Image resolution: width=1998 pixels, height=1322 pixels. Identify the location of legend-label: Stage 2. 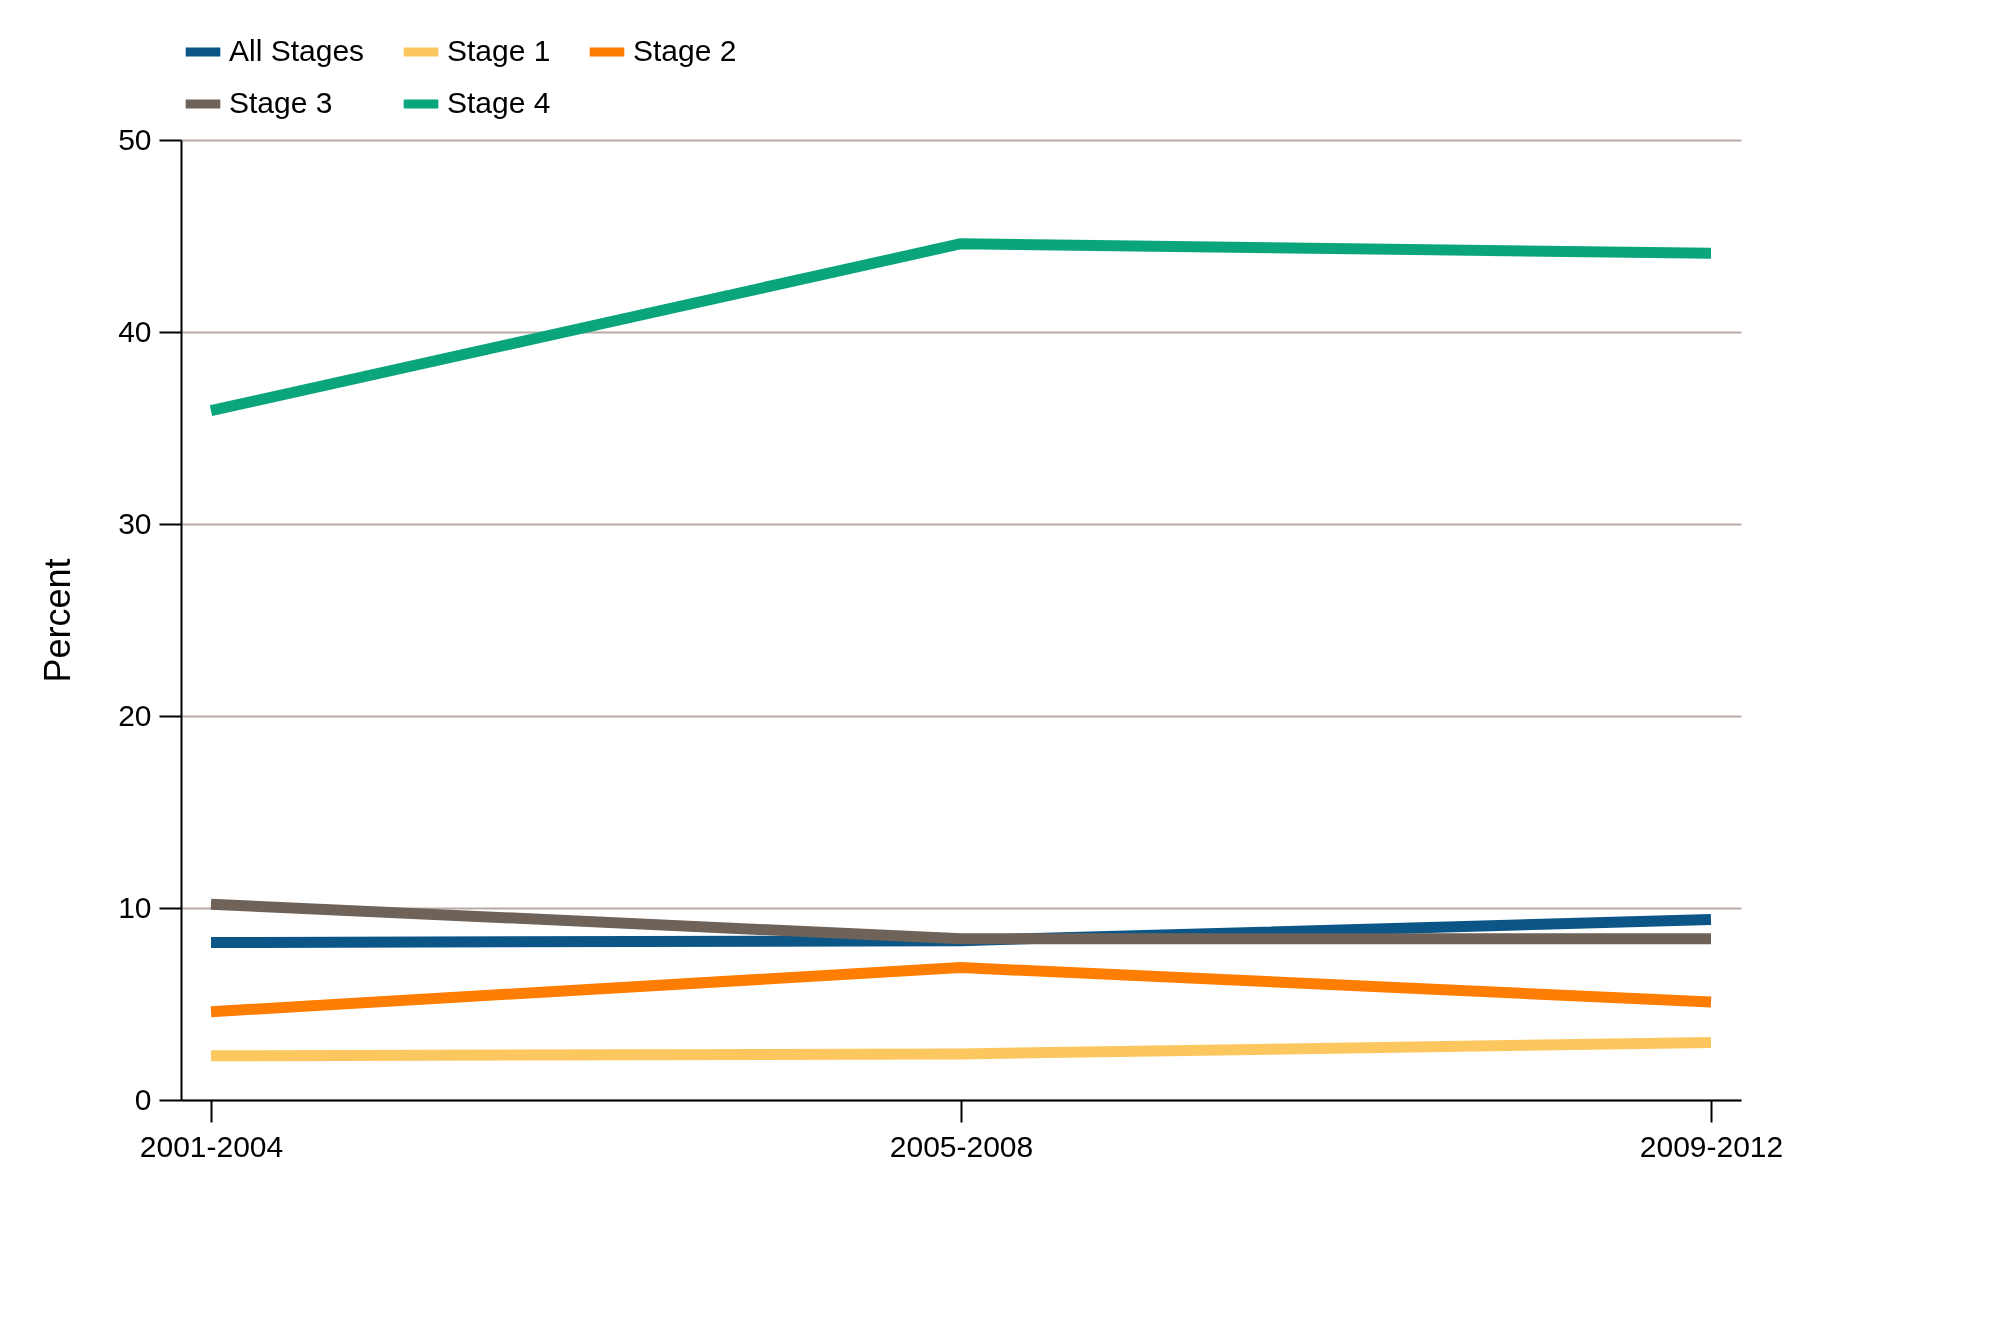
(685, 50).